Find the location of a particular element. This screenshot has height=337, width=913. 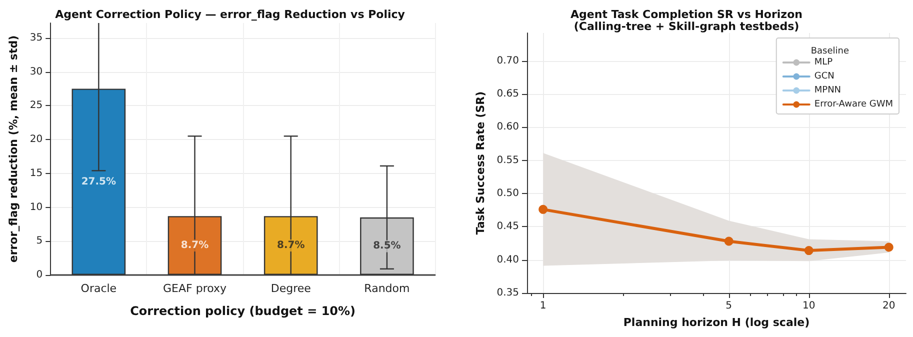

legend-label: MLP is located at coordinates (824, 63).